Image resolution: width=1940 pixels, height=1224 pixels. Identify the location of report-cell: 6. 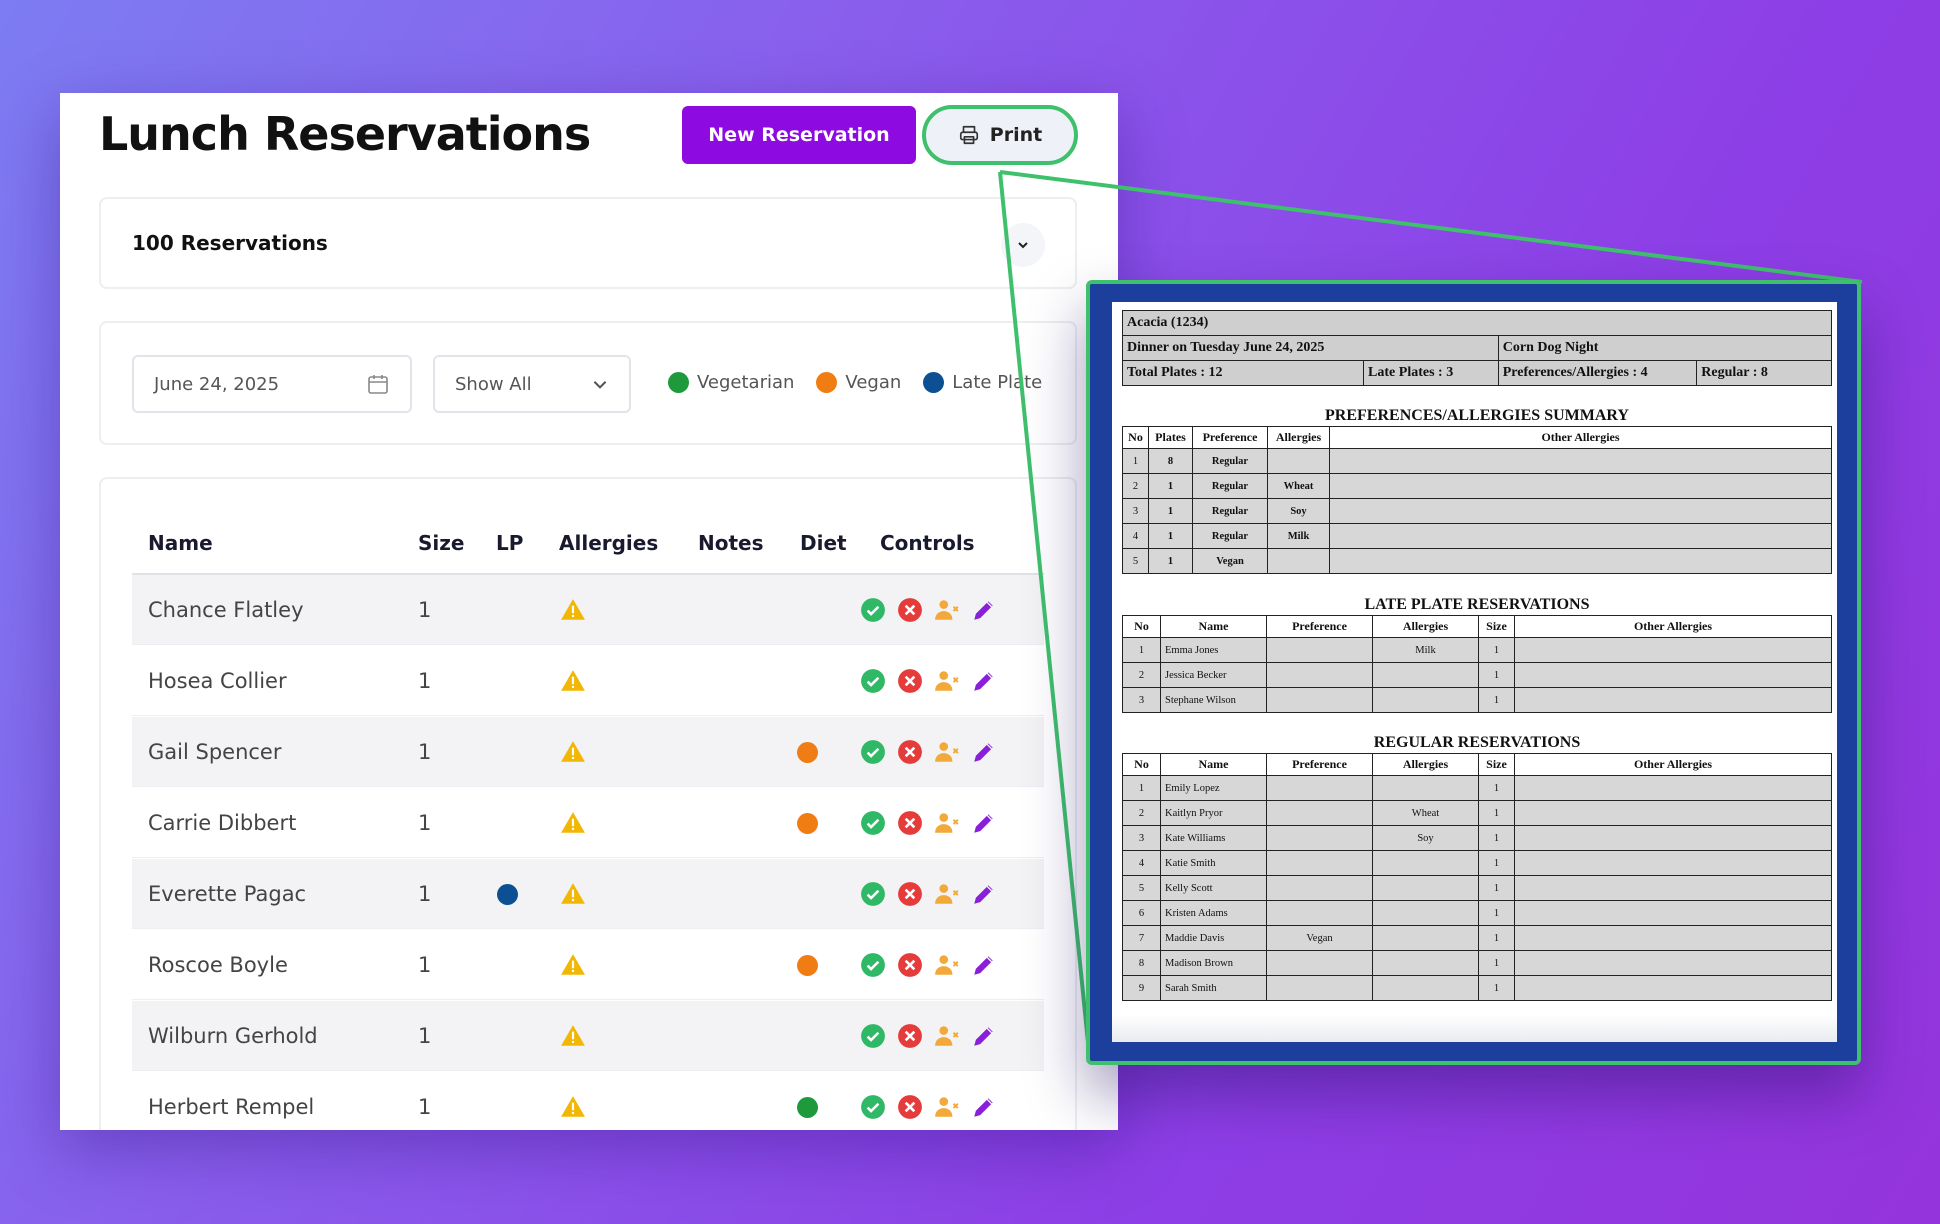
(1141, 913).